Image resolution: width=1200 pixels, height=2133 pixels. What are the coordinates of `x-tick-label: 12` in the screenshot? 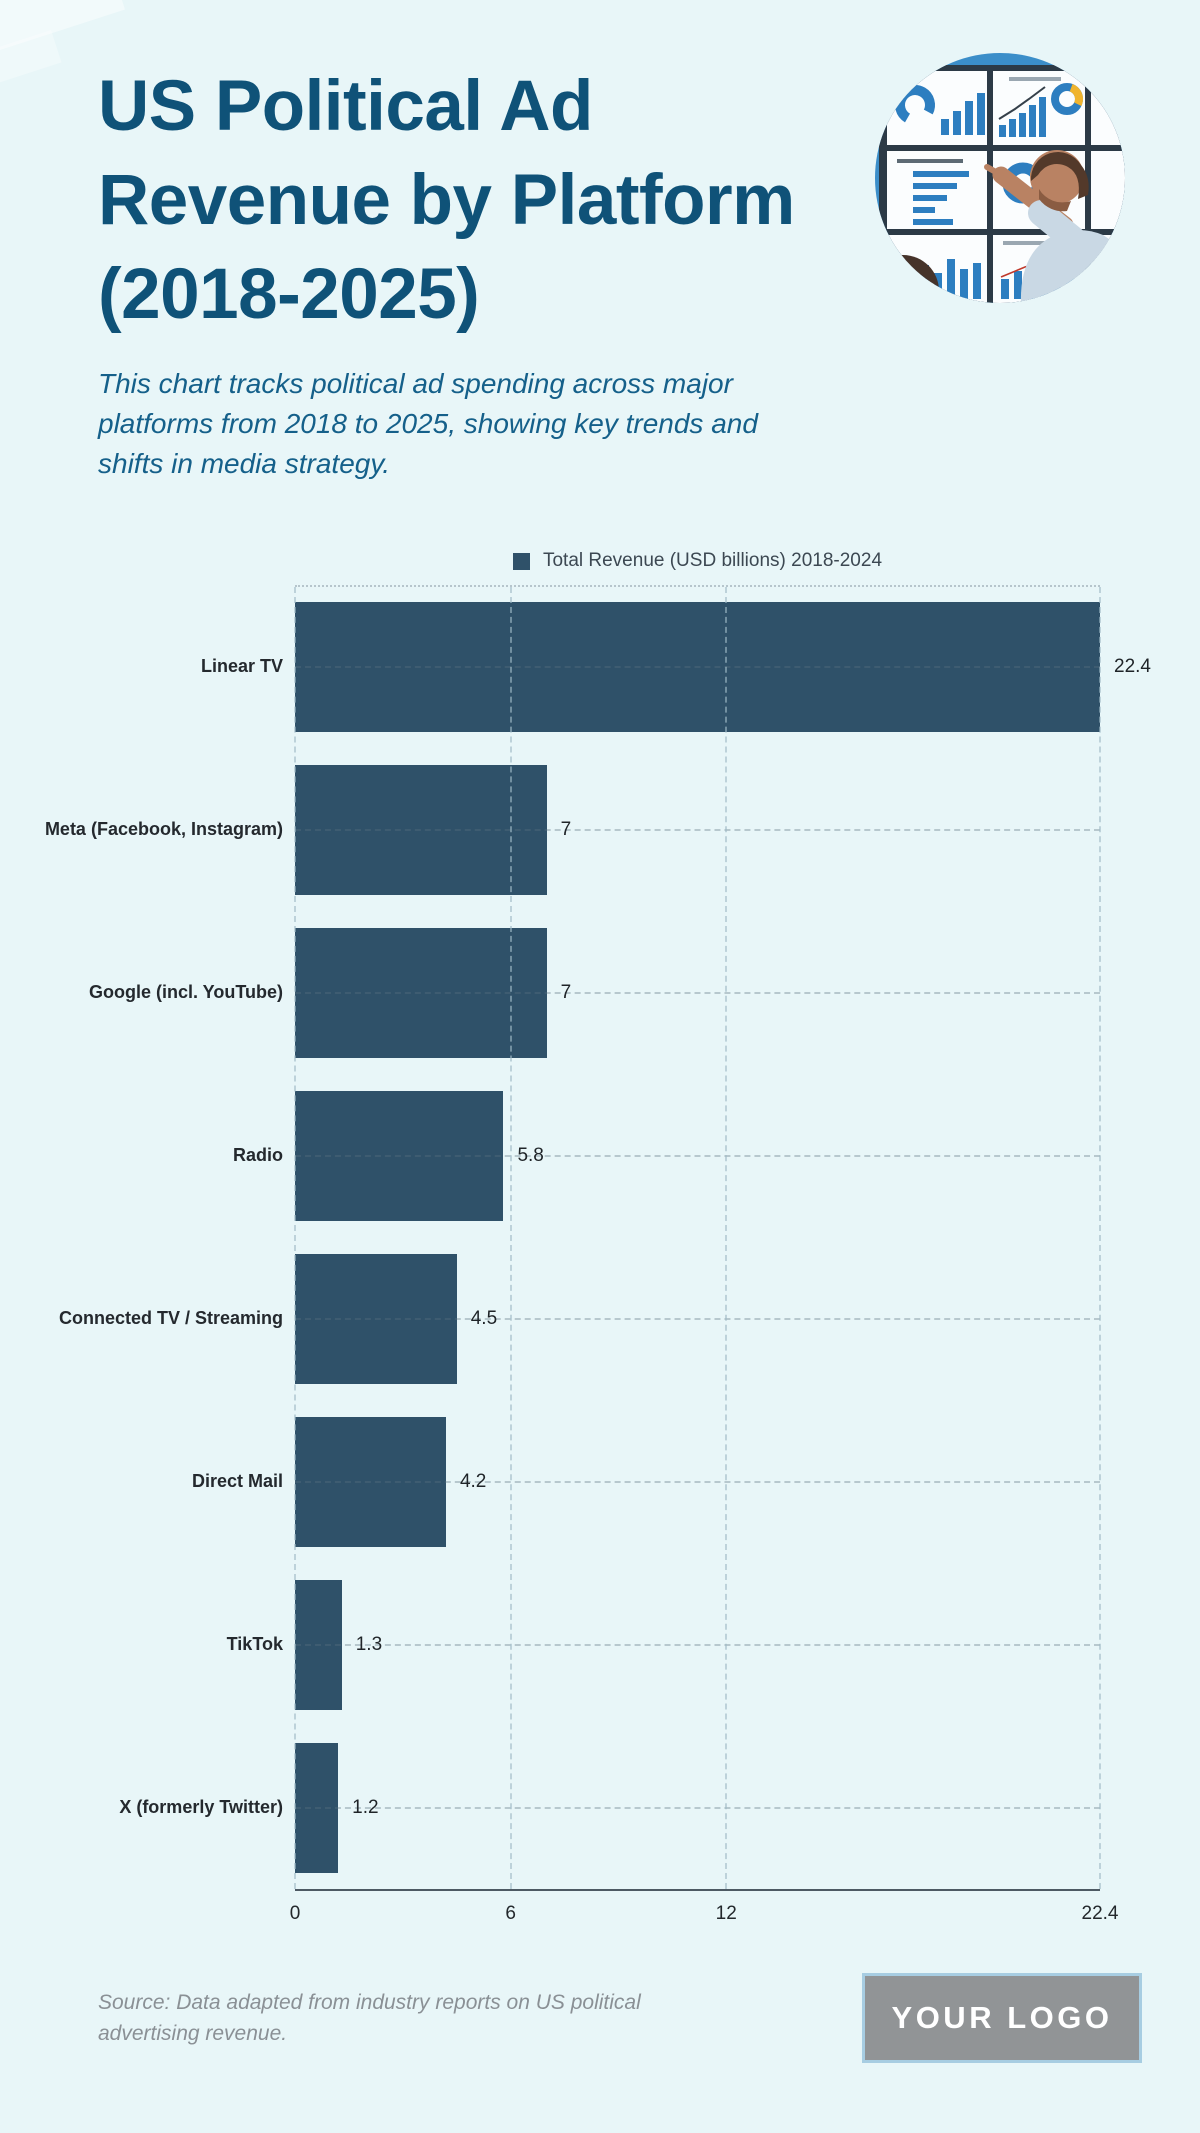 It's located at (726, 1913).